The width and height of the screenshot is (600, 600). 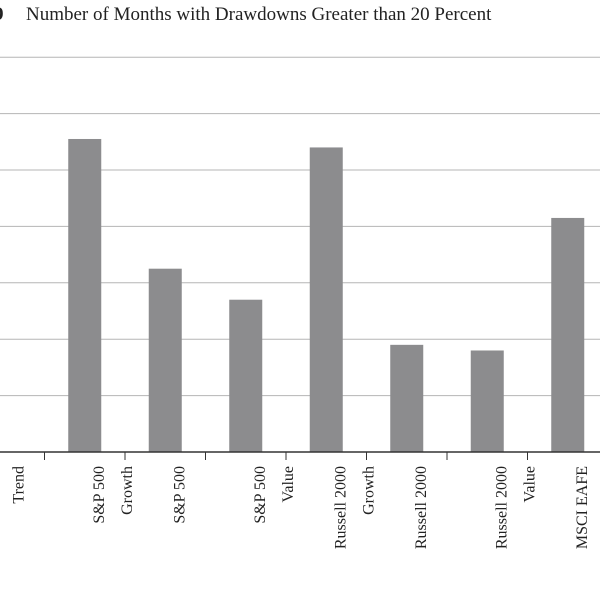 What do you see at coordinates (19, 485) in the screenshot?
I see `x-tick-label: Trend` at bounding box center [19, 485].